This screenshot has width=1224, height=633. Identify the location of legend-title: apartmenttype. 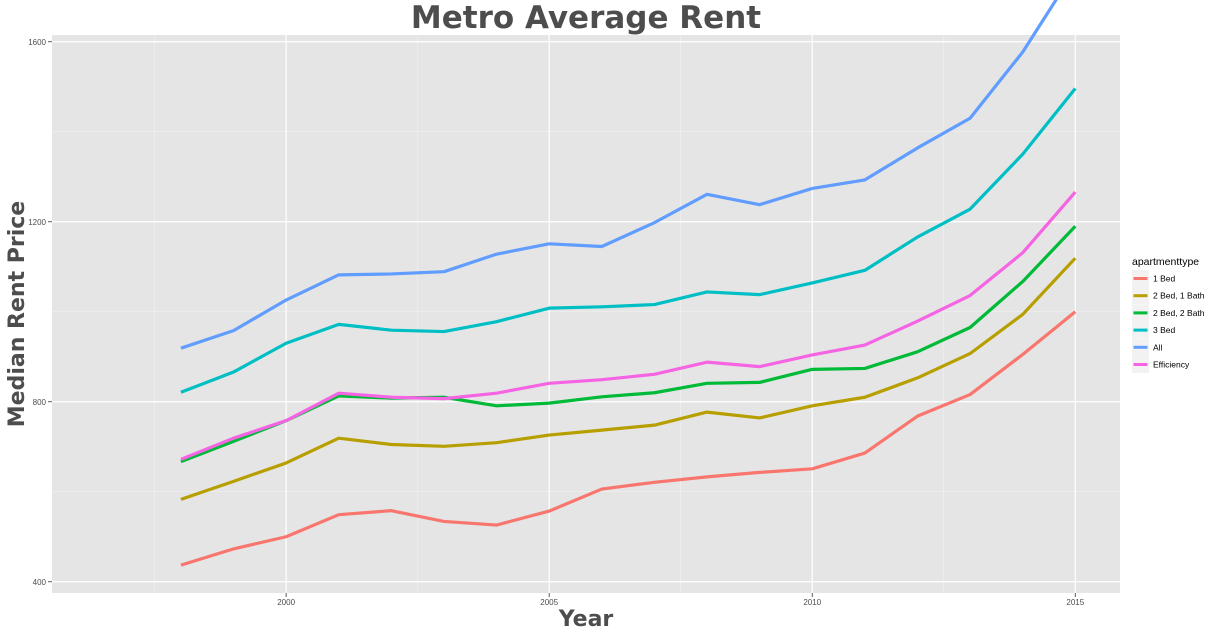
(1165, 262).